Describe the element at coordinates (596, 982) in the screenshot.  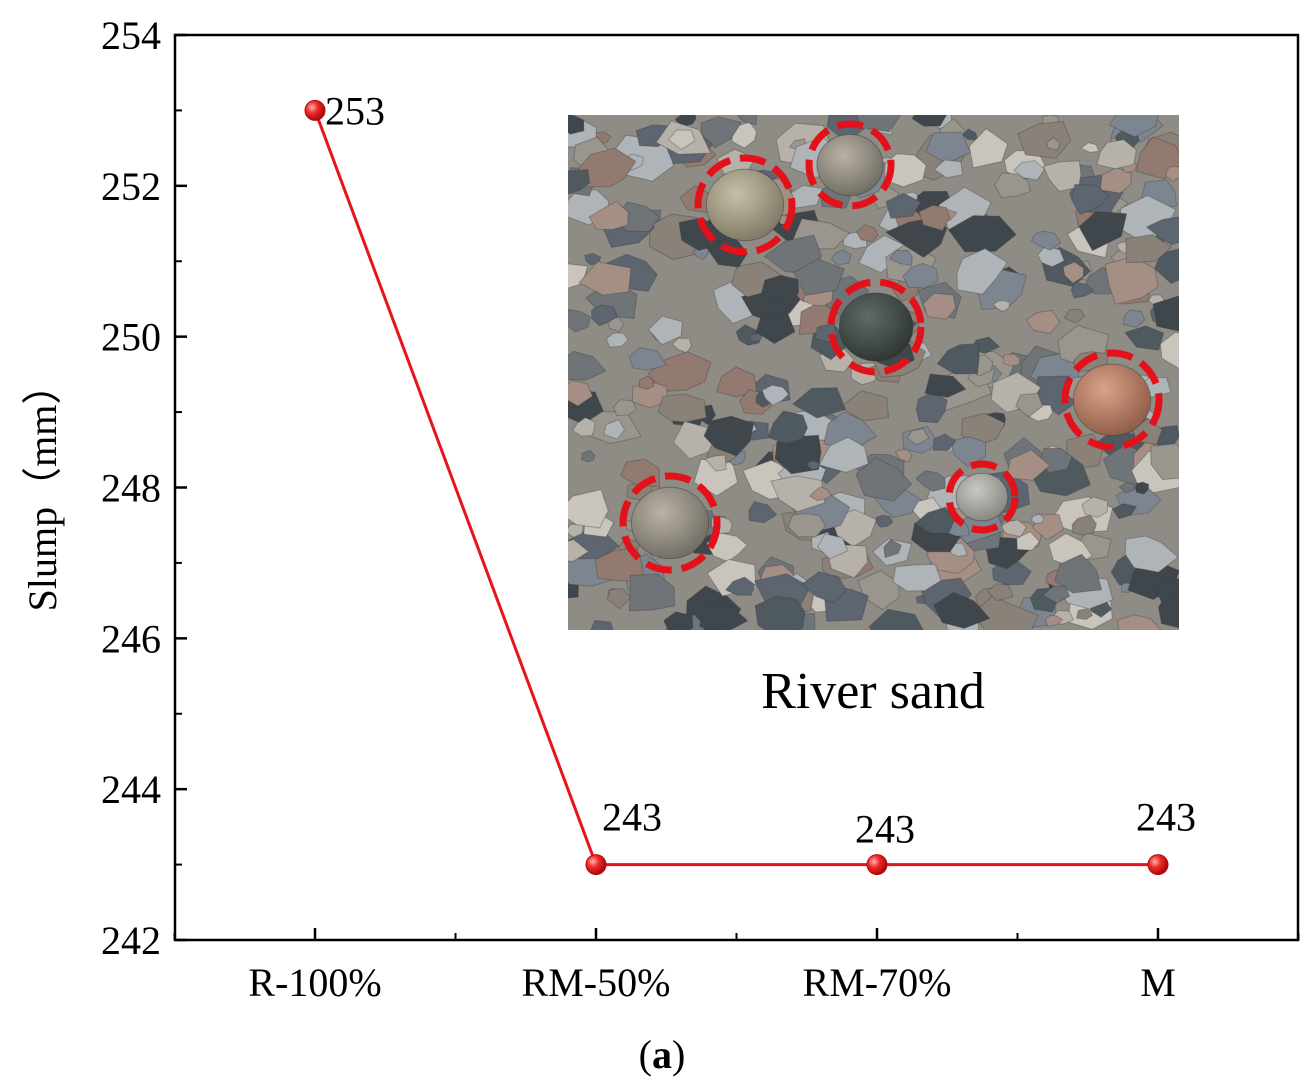
I see `x-tick-label: RM-50%` at that location.